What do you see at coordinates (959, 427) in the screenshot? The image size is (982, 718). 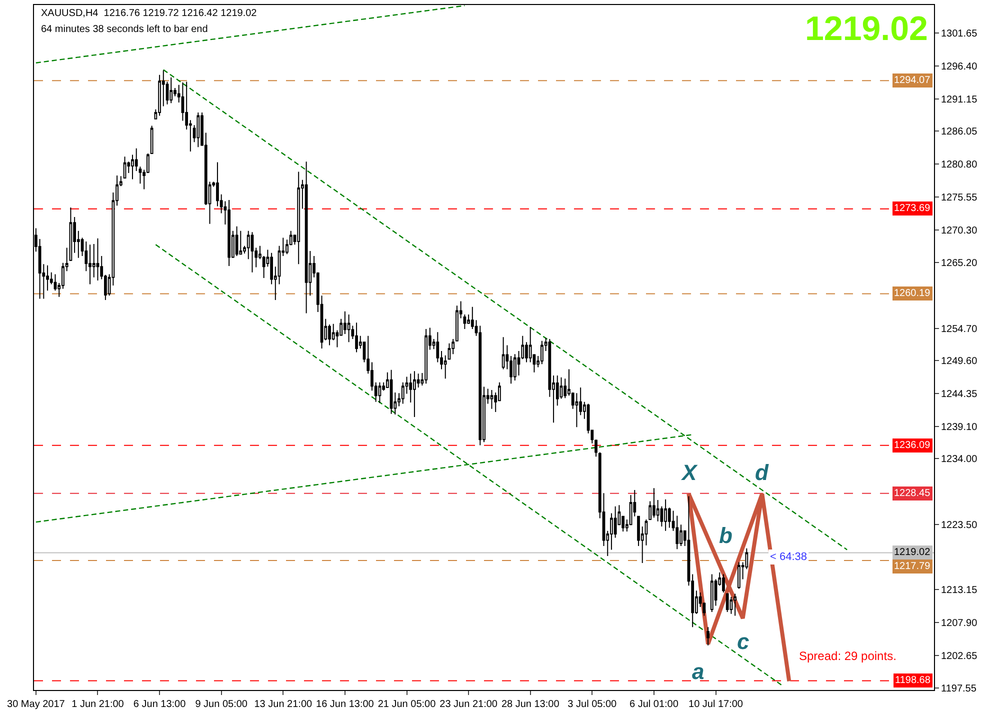 I see `y-tick-label: 1239.10` at bounding box center [959, 427].